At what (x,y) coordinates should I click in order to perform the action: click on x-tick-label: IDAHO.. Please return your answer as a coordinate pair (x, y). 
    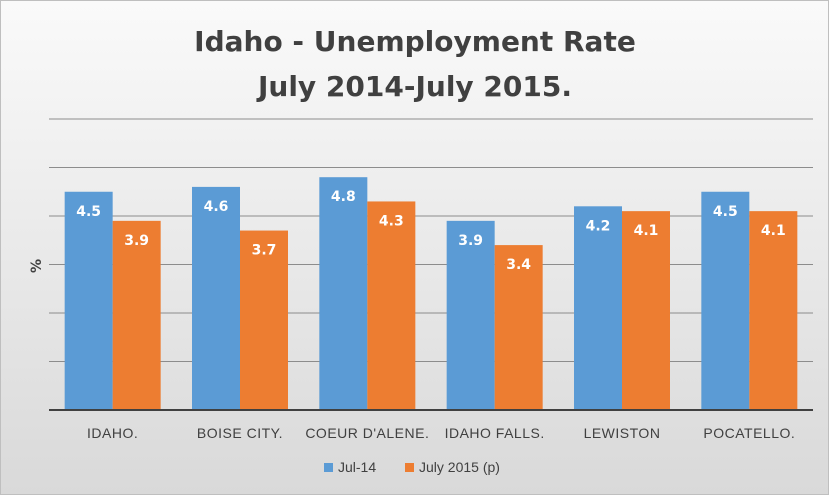
    Looking at the image, I should click on (112, 433).